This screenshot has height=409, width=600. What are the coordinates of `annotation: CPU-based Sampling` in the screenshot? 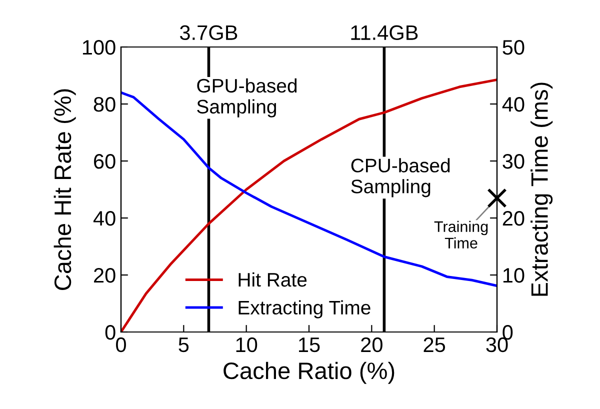 It's located at (400, 178).